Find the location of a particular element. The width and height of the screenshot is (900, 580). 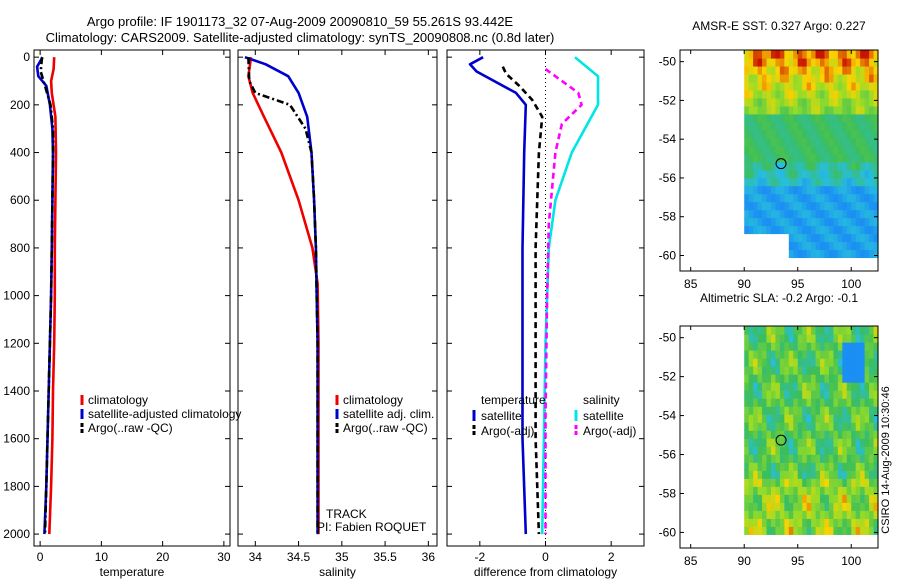

temperature-ytick-label: 1800 is located at coordinates (16, 486).